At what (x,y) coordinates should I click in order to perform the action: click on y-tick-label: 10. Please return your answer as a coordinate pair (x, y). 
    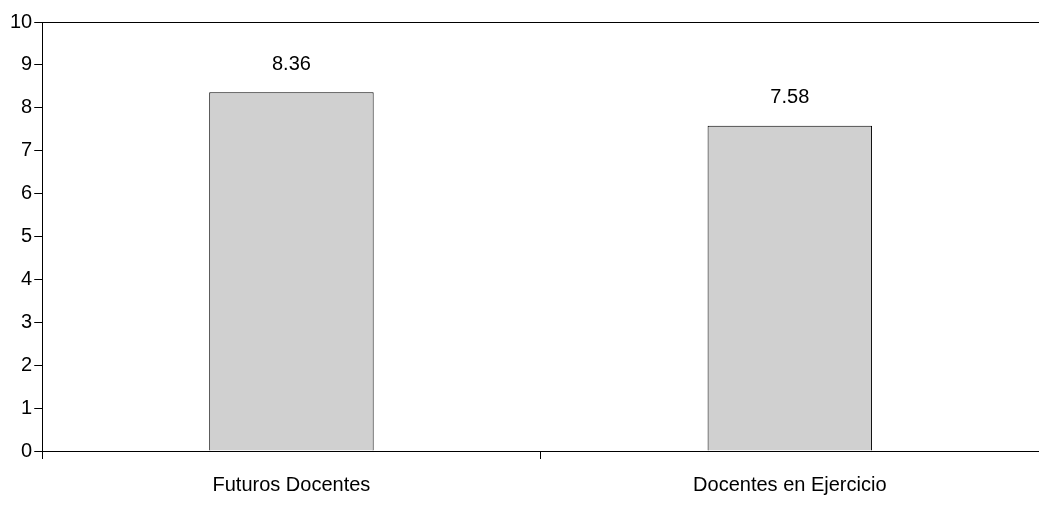
    Looking at the image, I should click on (21, 20).